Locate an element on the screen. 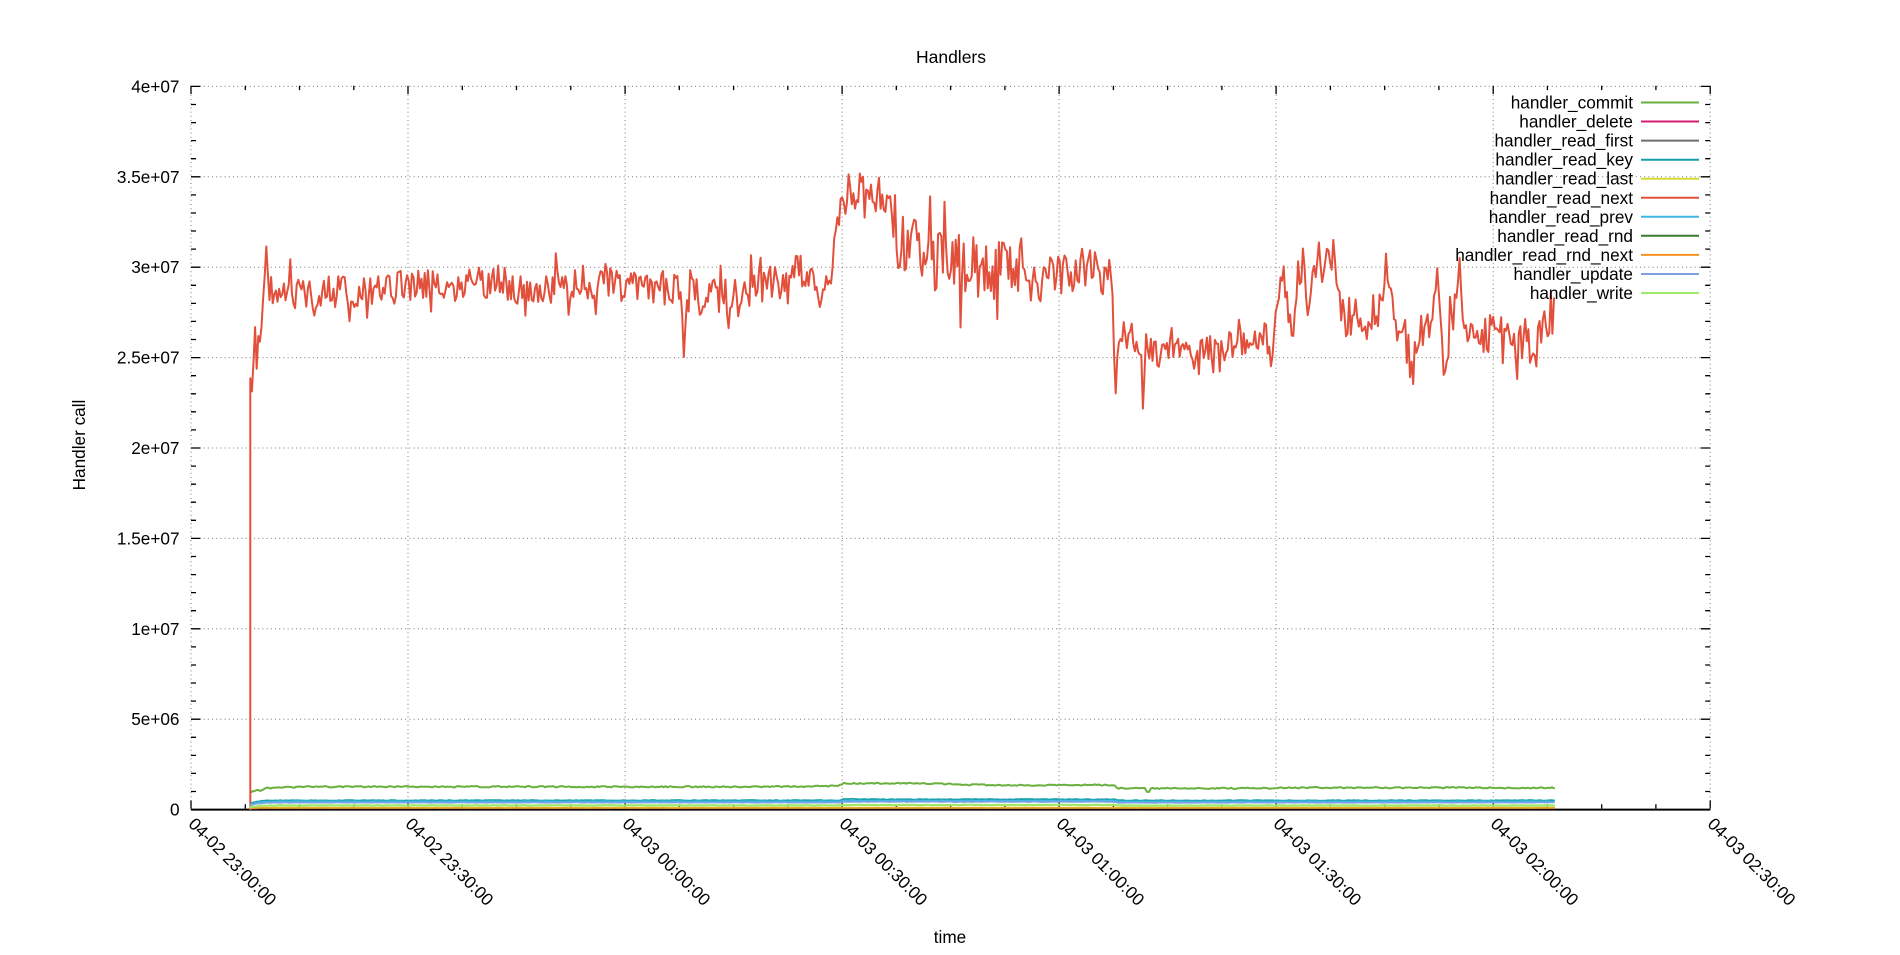  svg-text: handler_read_first is located at coordinates (1563, 141).